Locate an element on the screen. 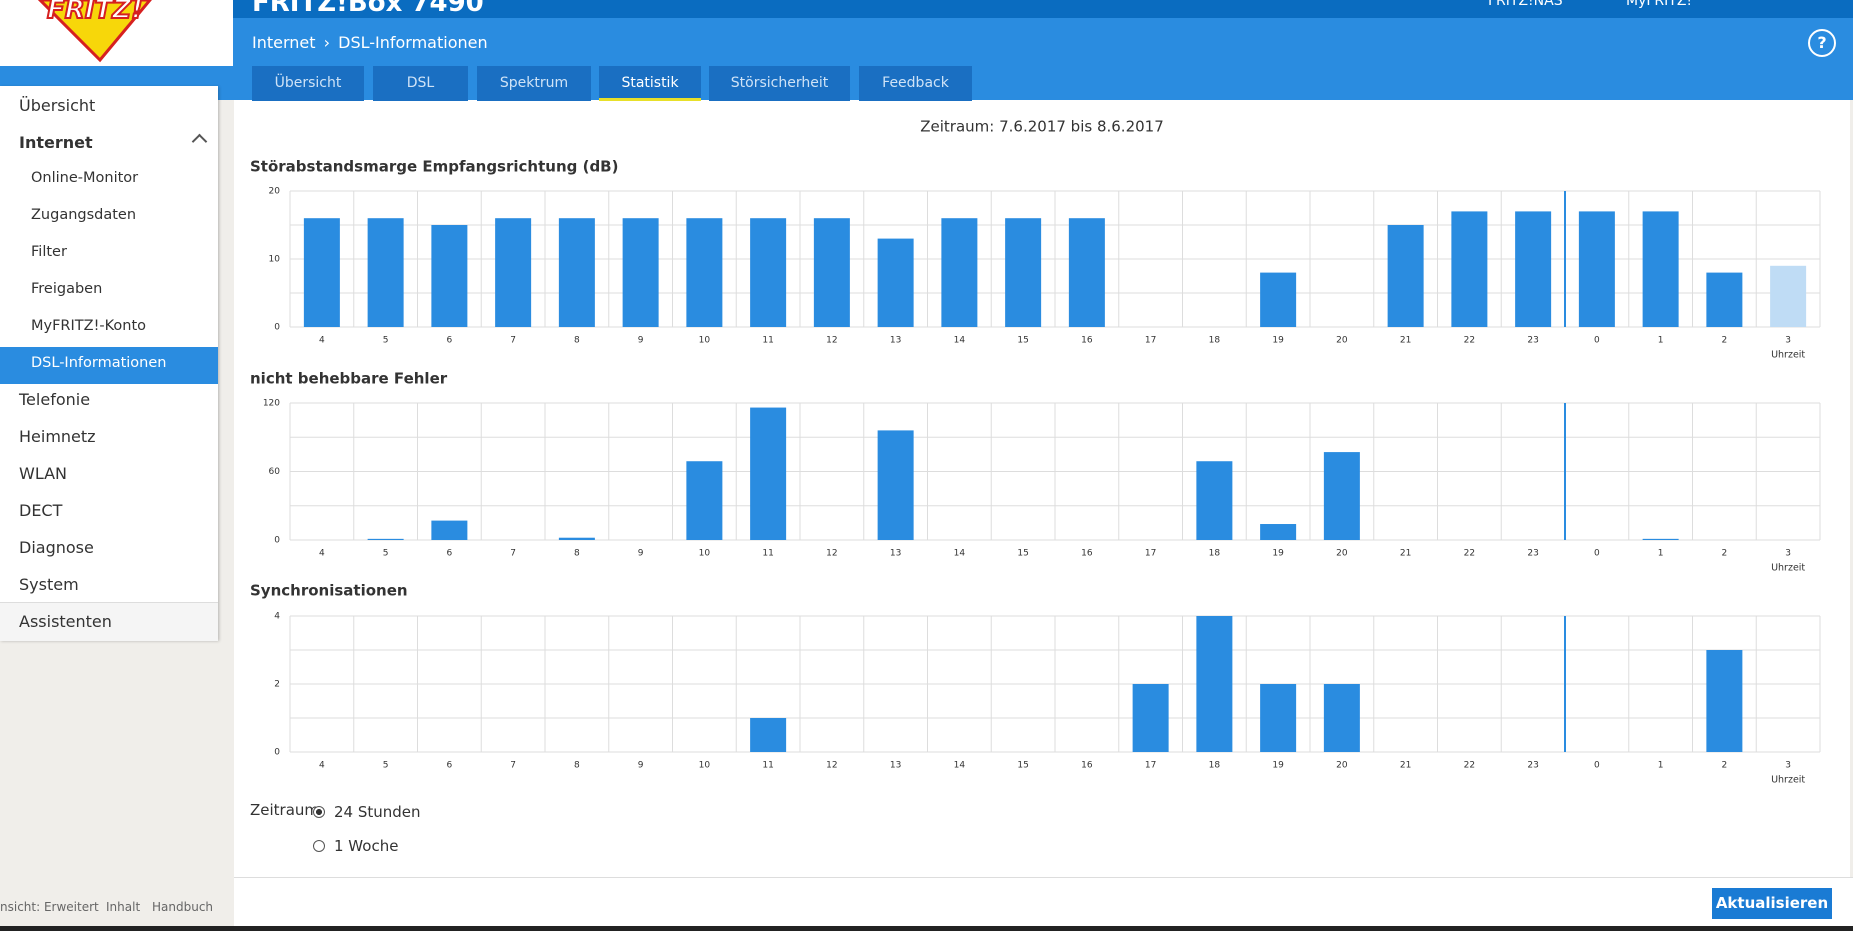  footer-link: Handbuch is located at coordinates (183, 907).